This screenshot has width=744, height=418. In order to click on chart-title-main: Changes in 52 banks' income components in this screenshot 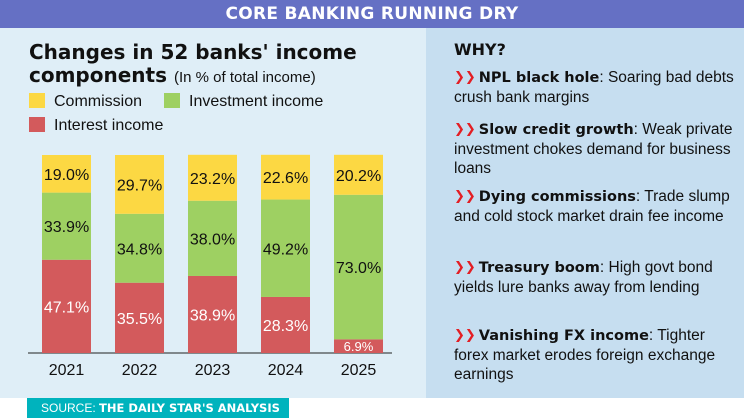, I will do `click(193, 63)`.